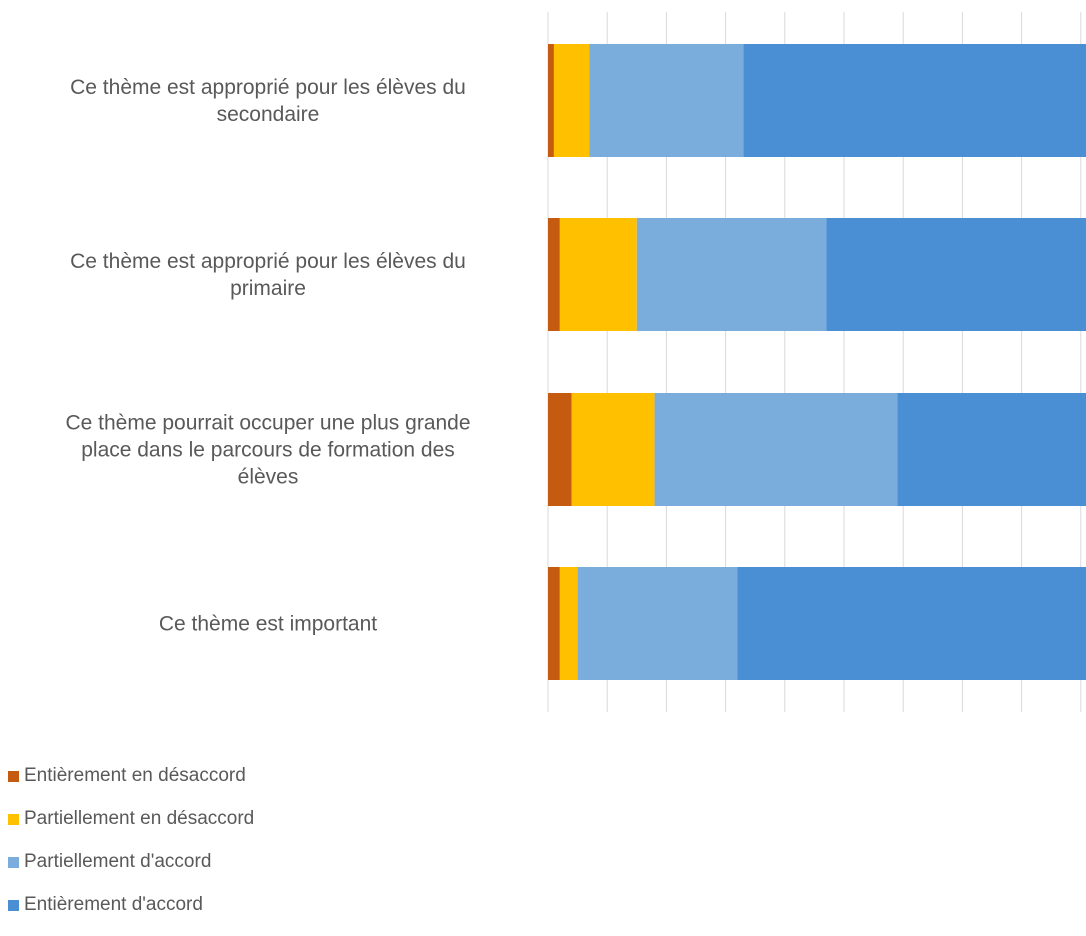 This screenshot has width=1086, height=936. I want to click on legend-label: Entièrement en désaccord, so click(135, 775).